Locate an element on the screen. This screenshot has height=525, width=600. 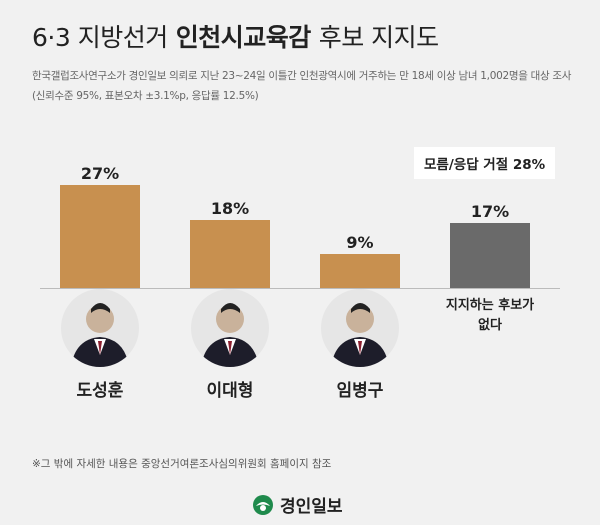
logo: 경인일보 is located at coordinates (297, 504).